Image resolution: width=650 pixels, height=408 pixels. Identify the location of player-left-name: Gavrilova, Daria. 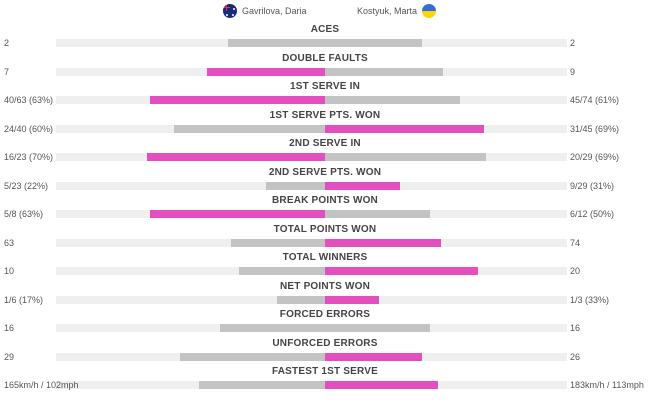
(274, 11).